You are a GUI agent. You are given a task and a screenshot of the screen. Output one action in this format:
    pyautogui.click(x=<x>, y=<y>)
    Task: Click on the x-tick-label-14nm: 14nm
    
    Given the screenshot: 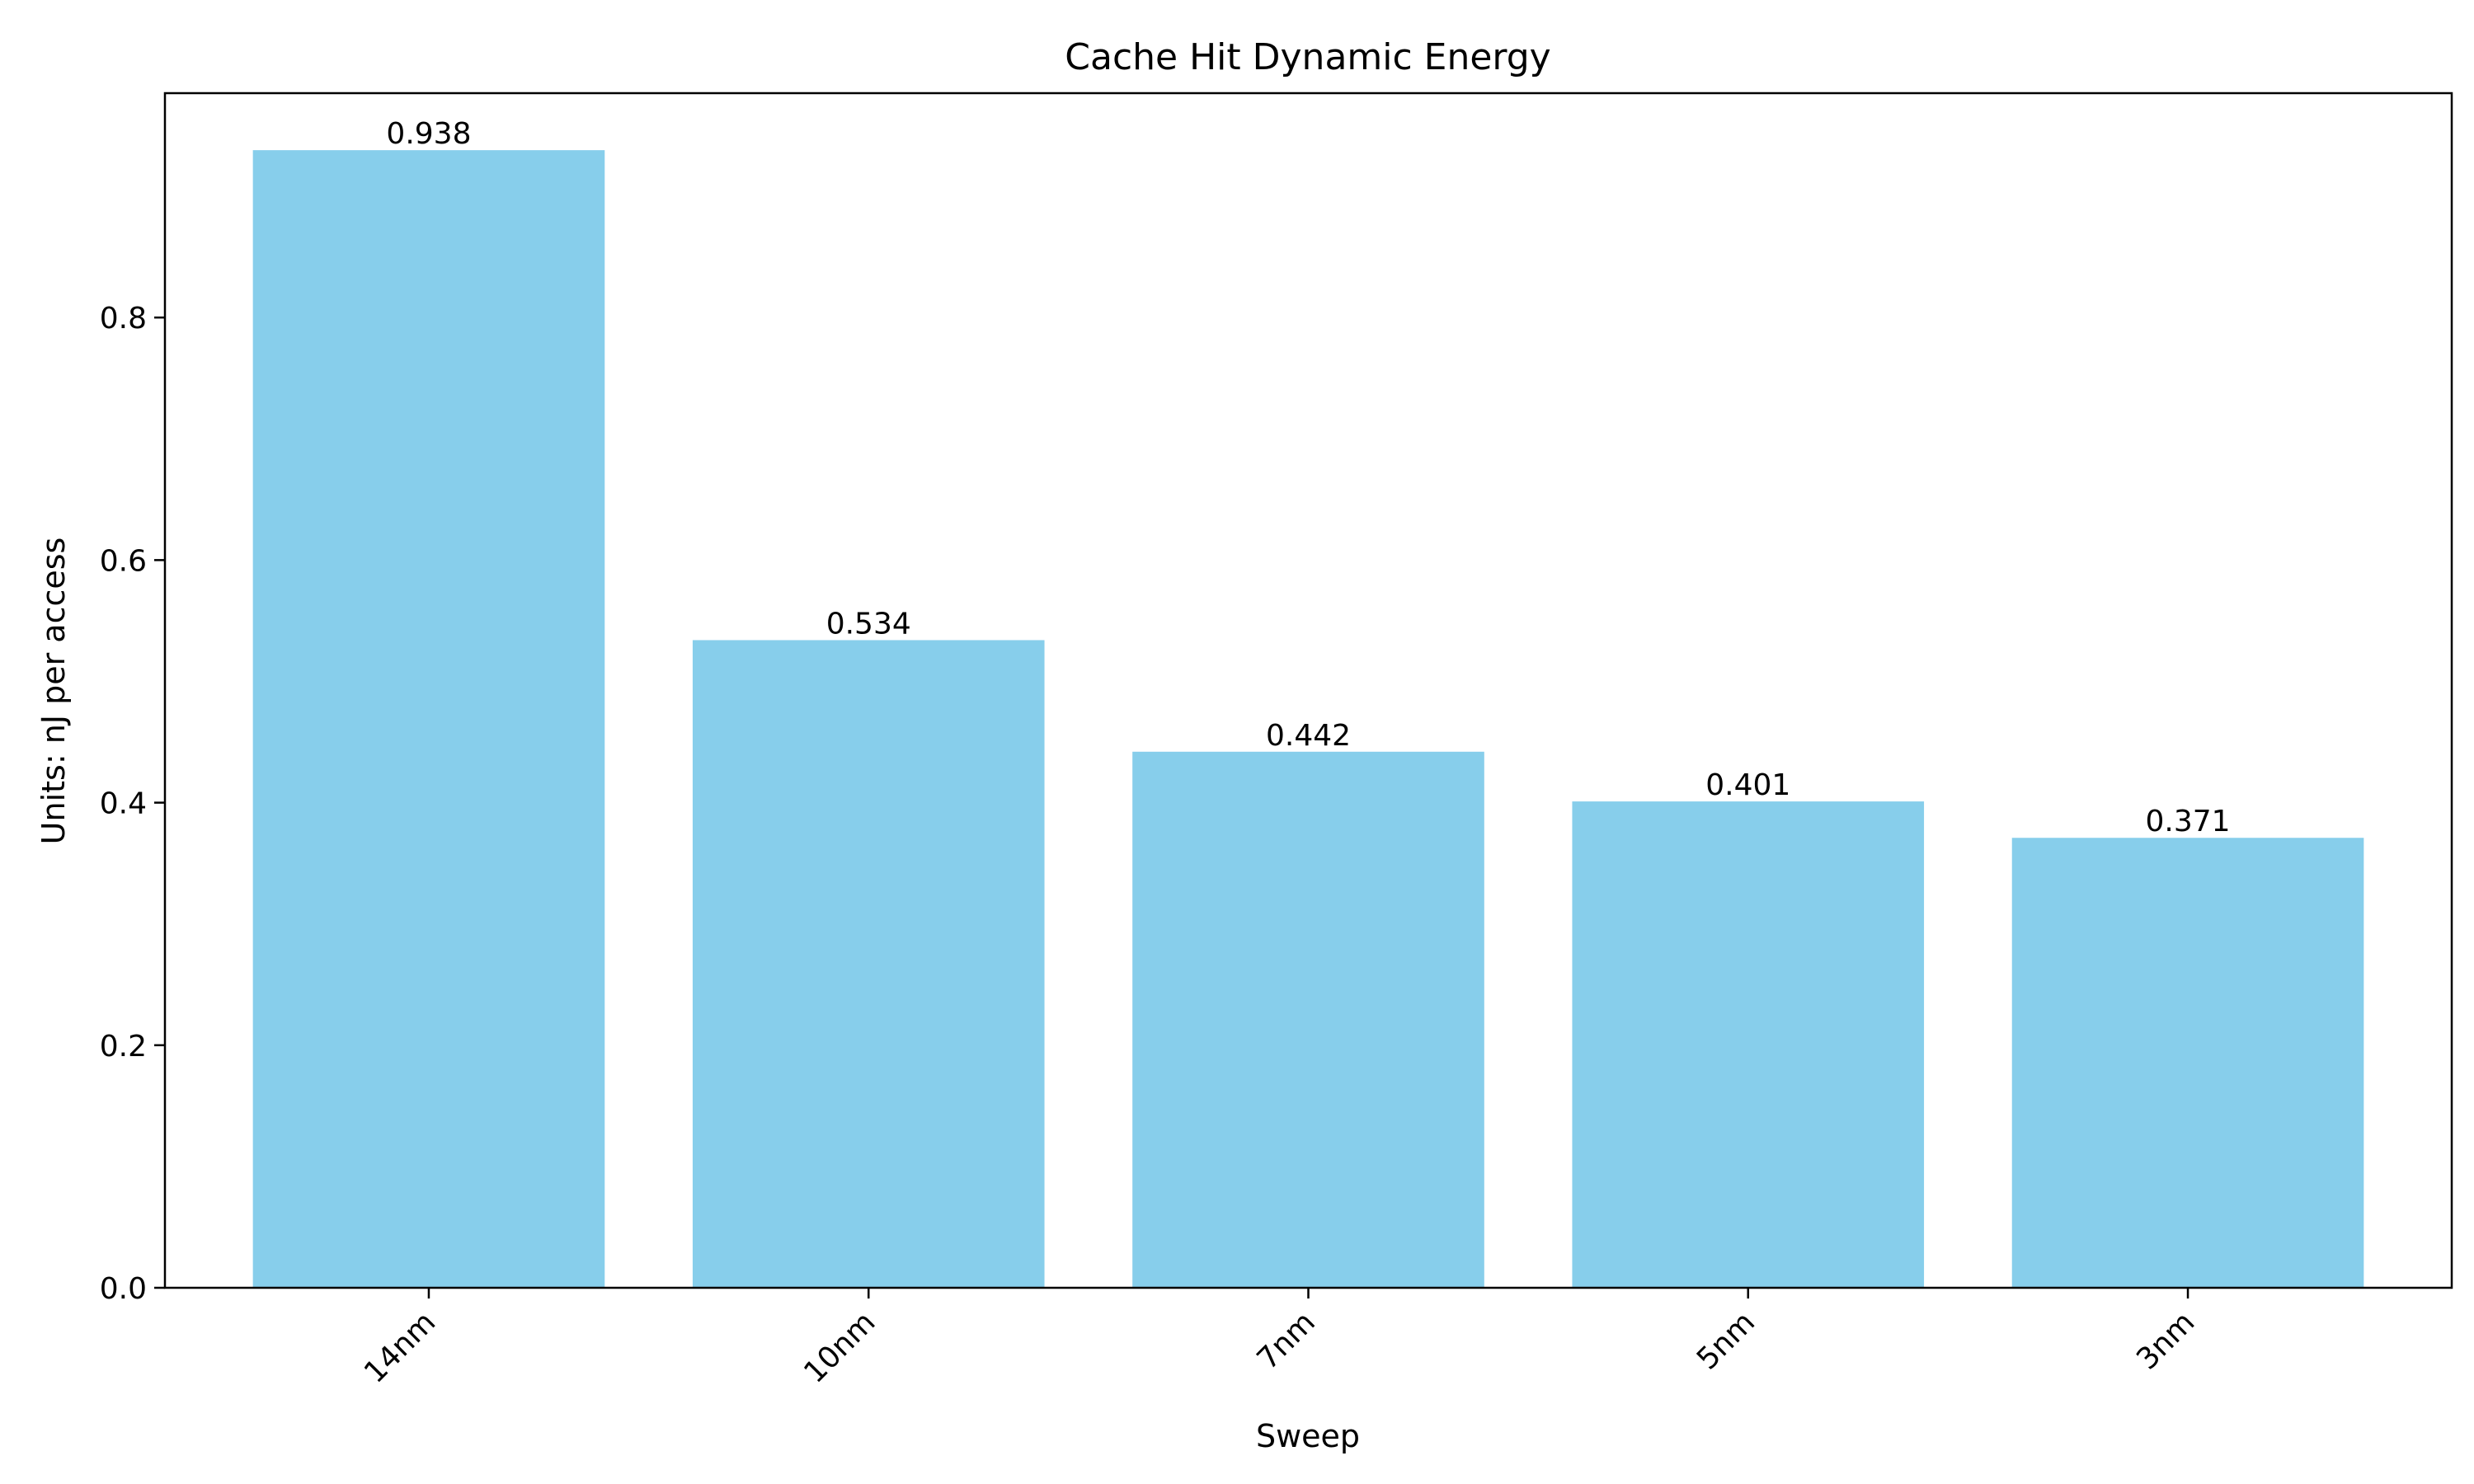 What is the action you would take?
    pyautogui.click(x=400, y=1347)
    